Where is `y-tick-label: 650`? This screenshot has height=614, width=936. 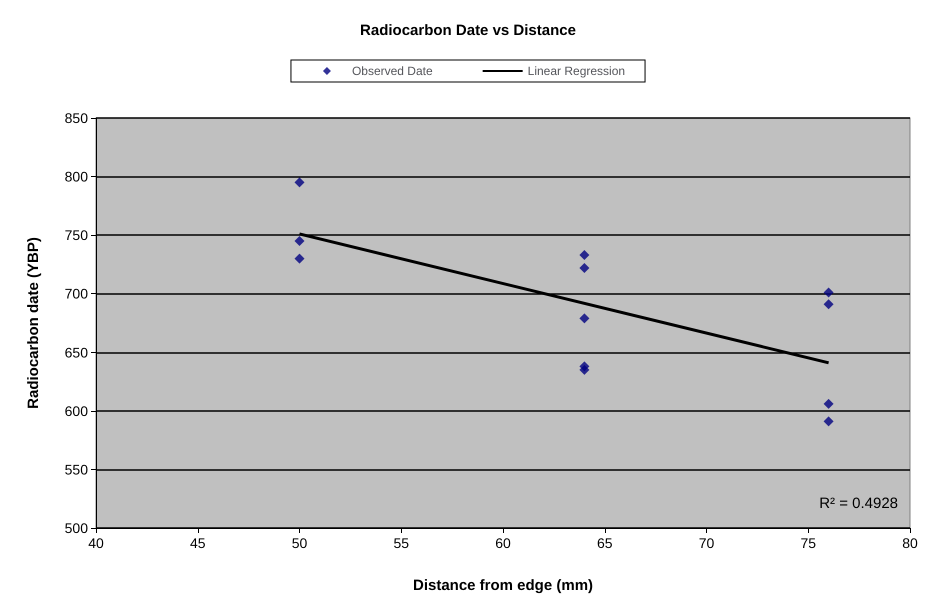 y-tick-label: 650 is located at coordinates (76, 352).